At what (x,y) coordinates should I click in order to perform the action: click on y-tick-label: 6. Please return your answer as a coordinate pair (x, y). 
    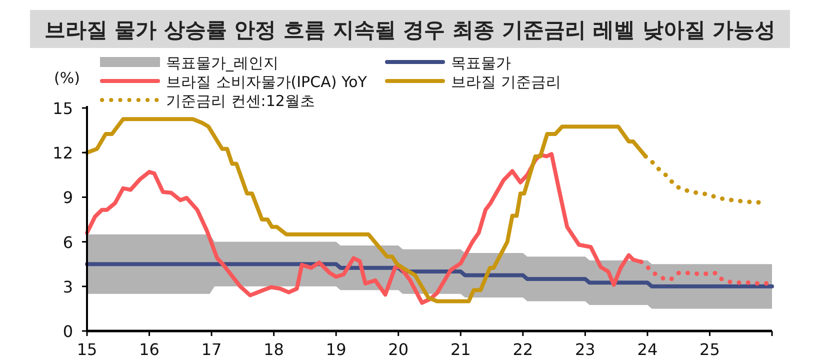
    Looking at the image, I should click on (67, 242).